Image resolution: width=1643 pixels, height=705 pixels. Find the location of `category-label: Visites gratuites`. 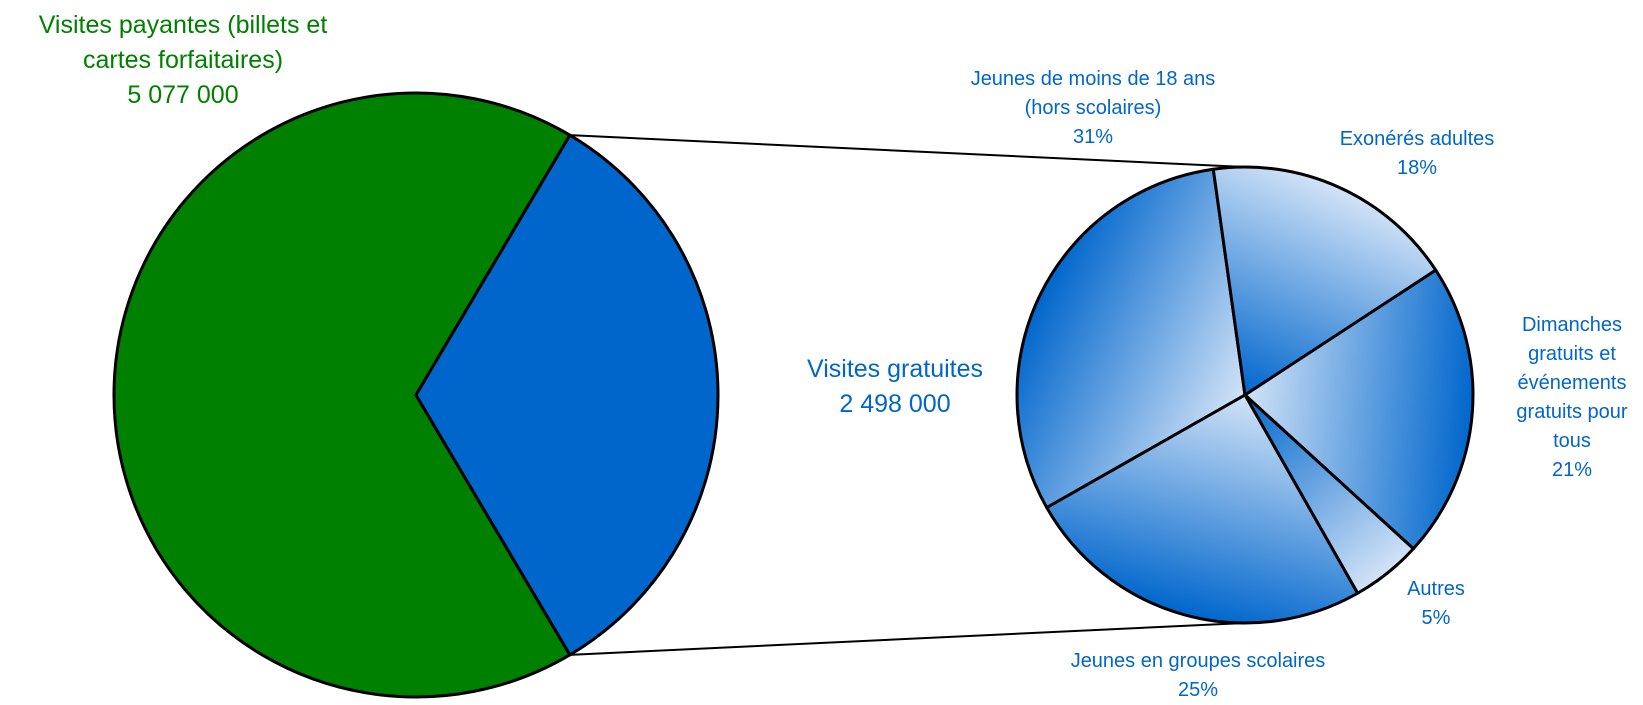

category-label: Visites gratuites is located at coordinates (894, 369).